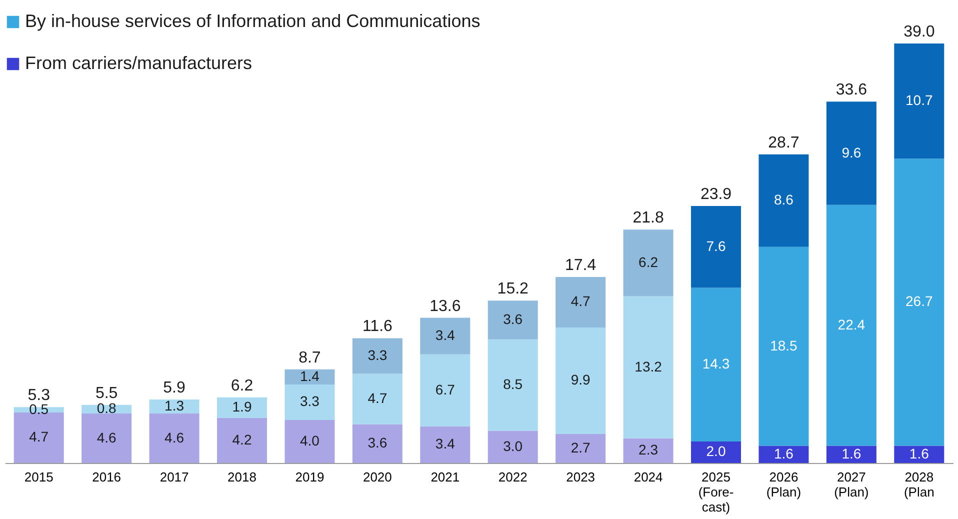 This screenshot has width=958, height=519. What do you see at coordinates (513, 477) in the screenshot?
I see `x-tick-label: 2022` at bounding box center [513, 477].